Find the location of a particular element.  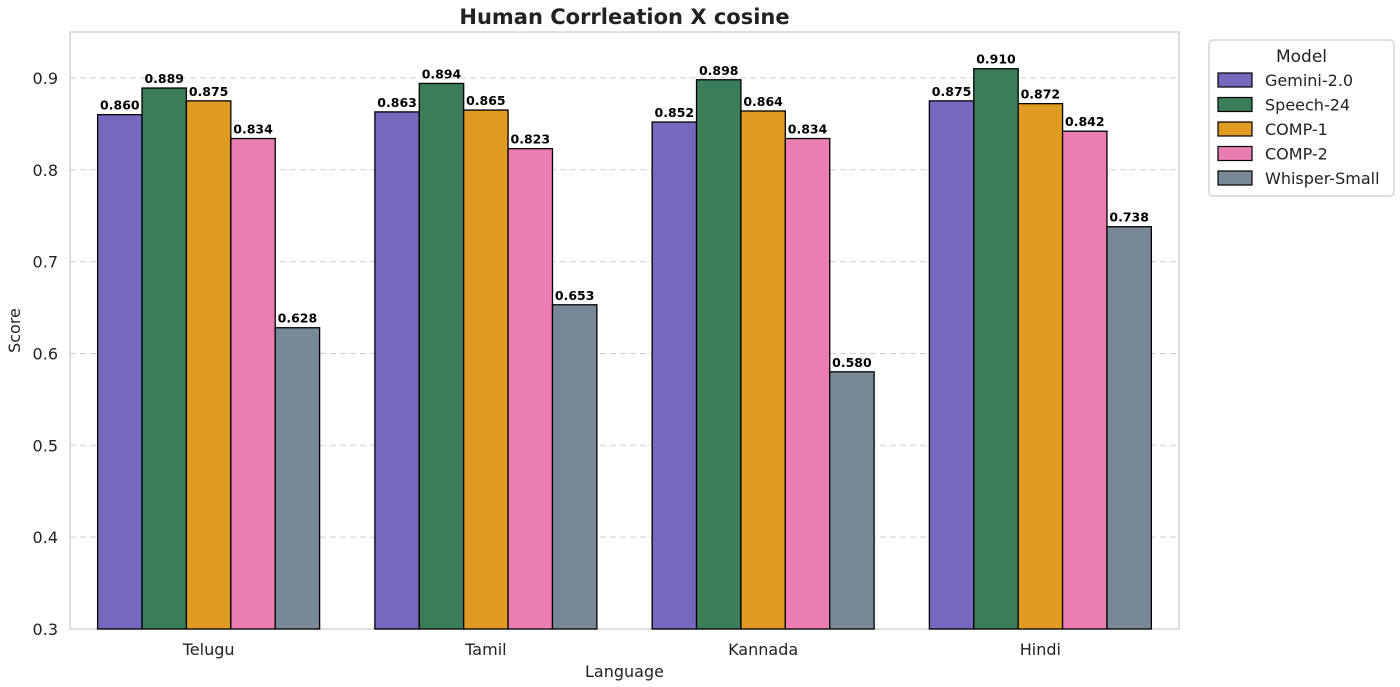

legend-label: Speech-24 is located at coordinates (1307, 105).